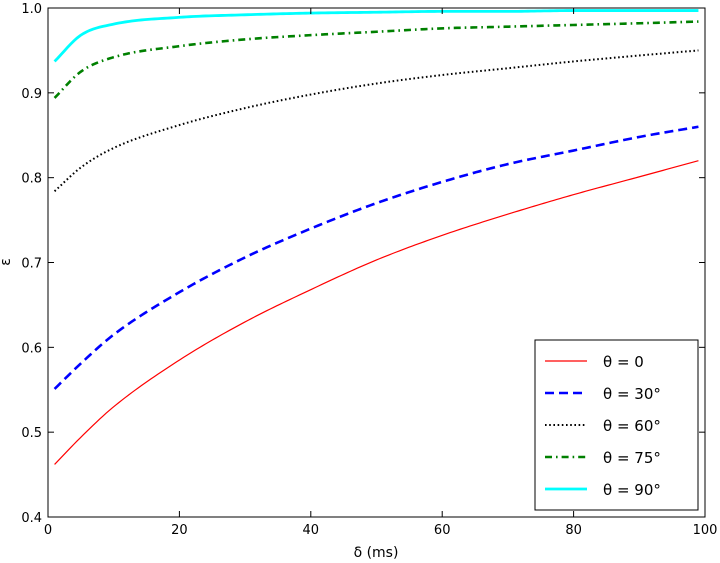 The height and width of the screenshot is (563, 720). I want to click on x-tick-label: 0, so click(48, 530).